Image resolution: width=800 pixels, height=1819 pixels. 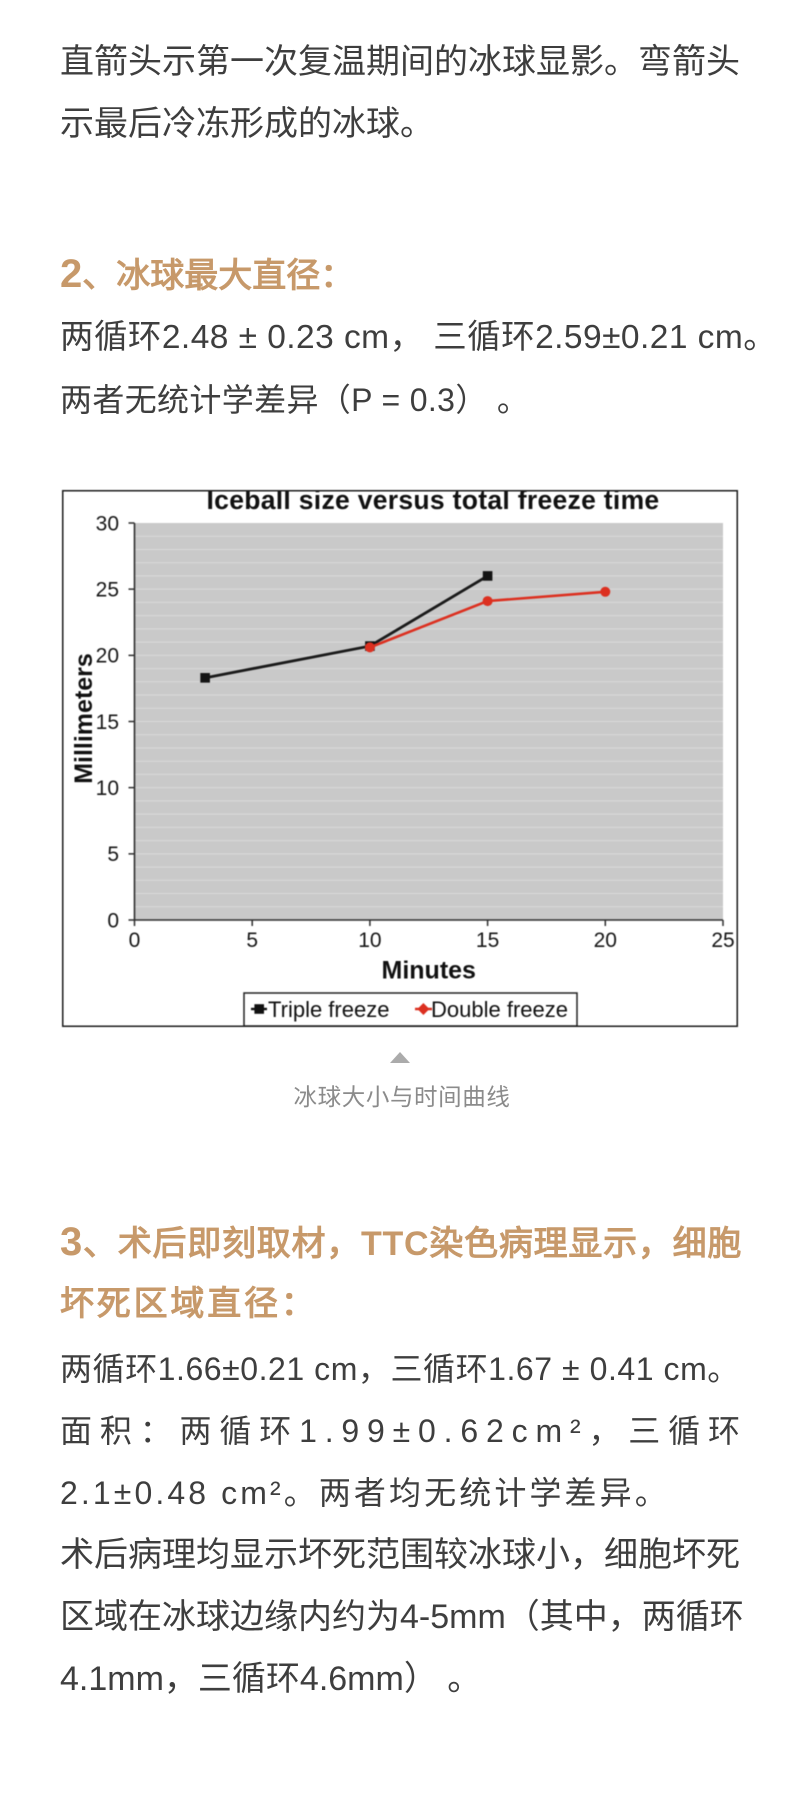 I want to click on svg-text:Iceball size versus total free: Iceball size versus total freeze time, so click(x=433, y=502).